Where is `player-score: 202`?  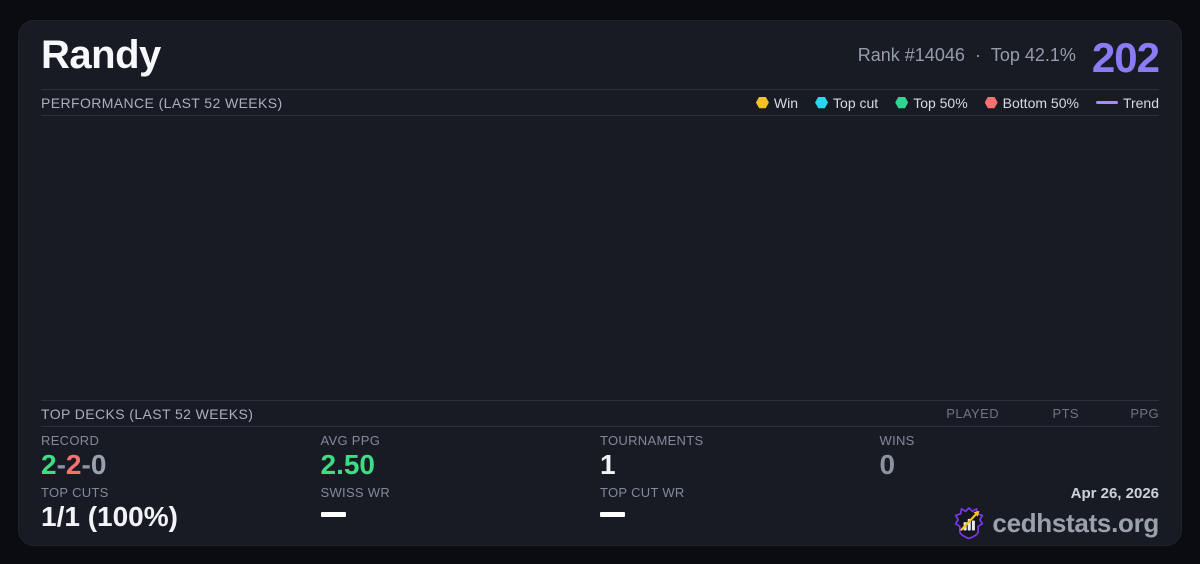 player-score: 202 is located at coordinates (1125, 57).